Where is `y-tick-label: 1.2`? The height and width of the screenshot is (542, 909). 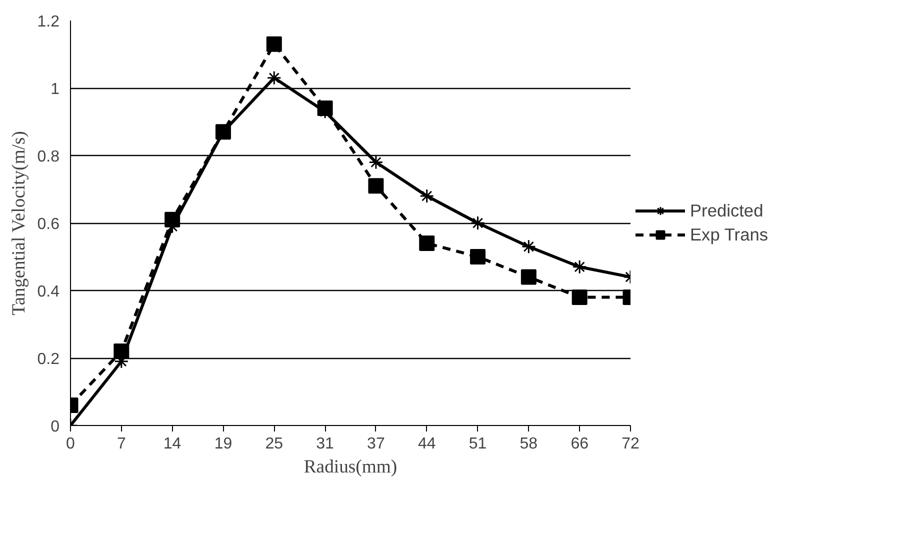 y-tick-label: 1.2 is located at coordinates (48, 22).